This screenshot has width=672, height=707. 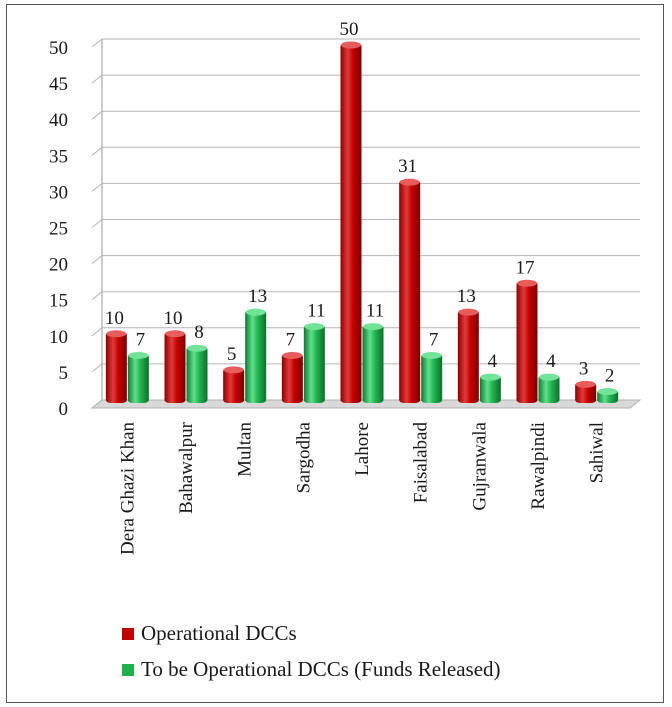 I want to click on y-tick-label: 15, so click(x=58, y=301).